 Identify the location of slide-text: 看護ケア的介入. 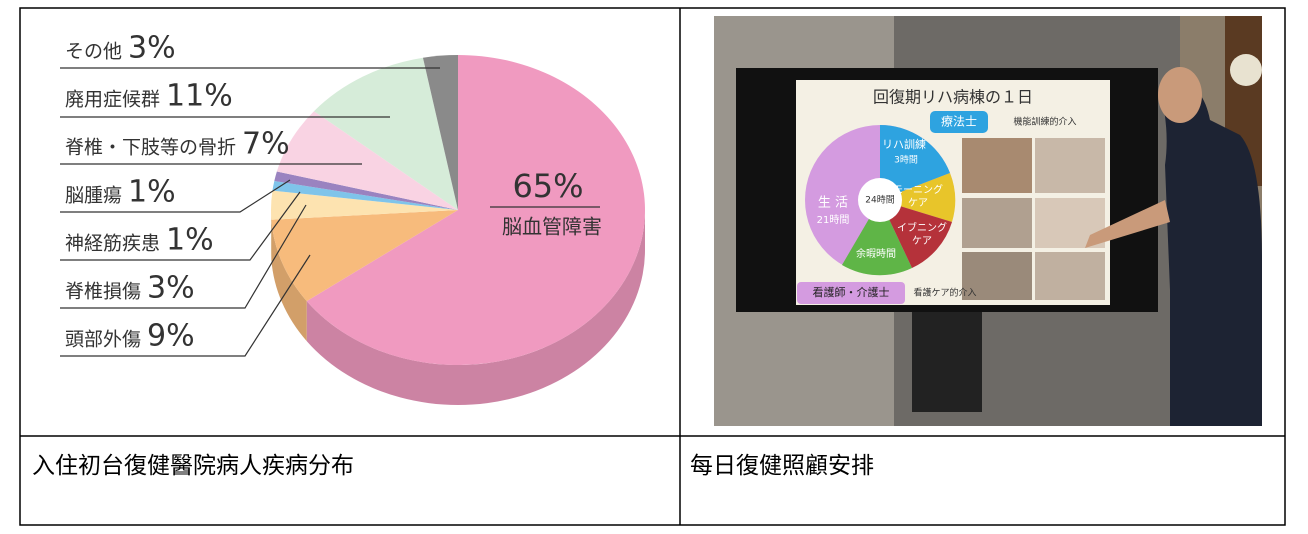
(944, 293).